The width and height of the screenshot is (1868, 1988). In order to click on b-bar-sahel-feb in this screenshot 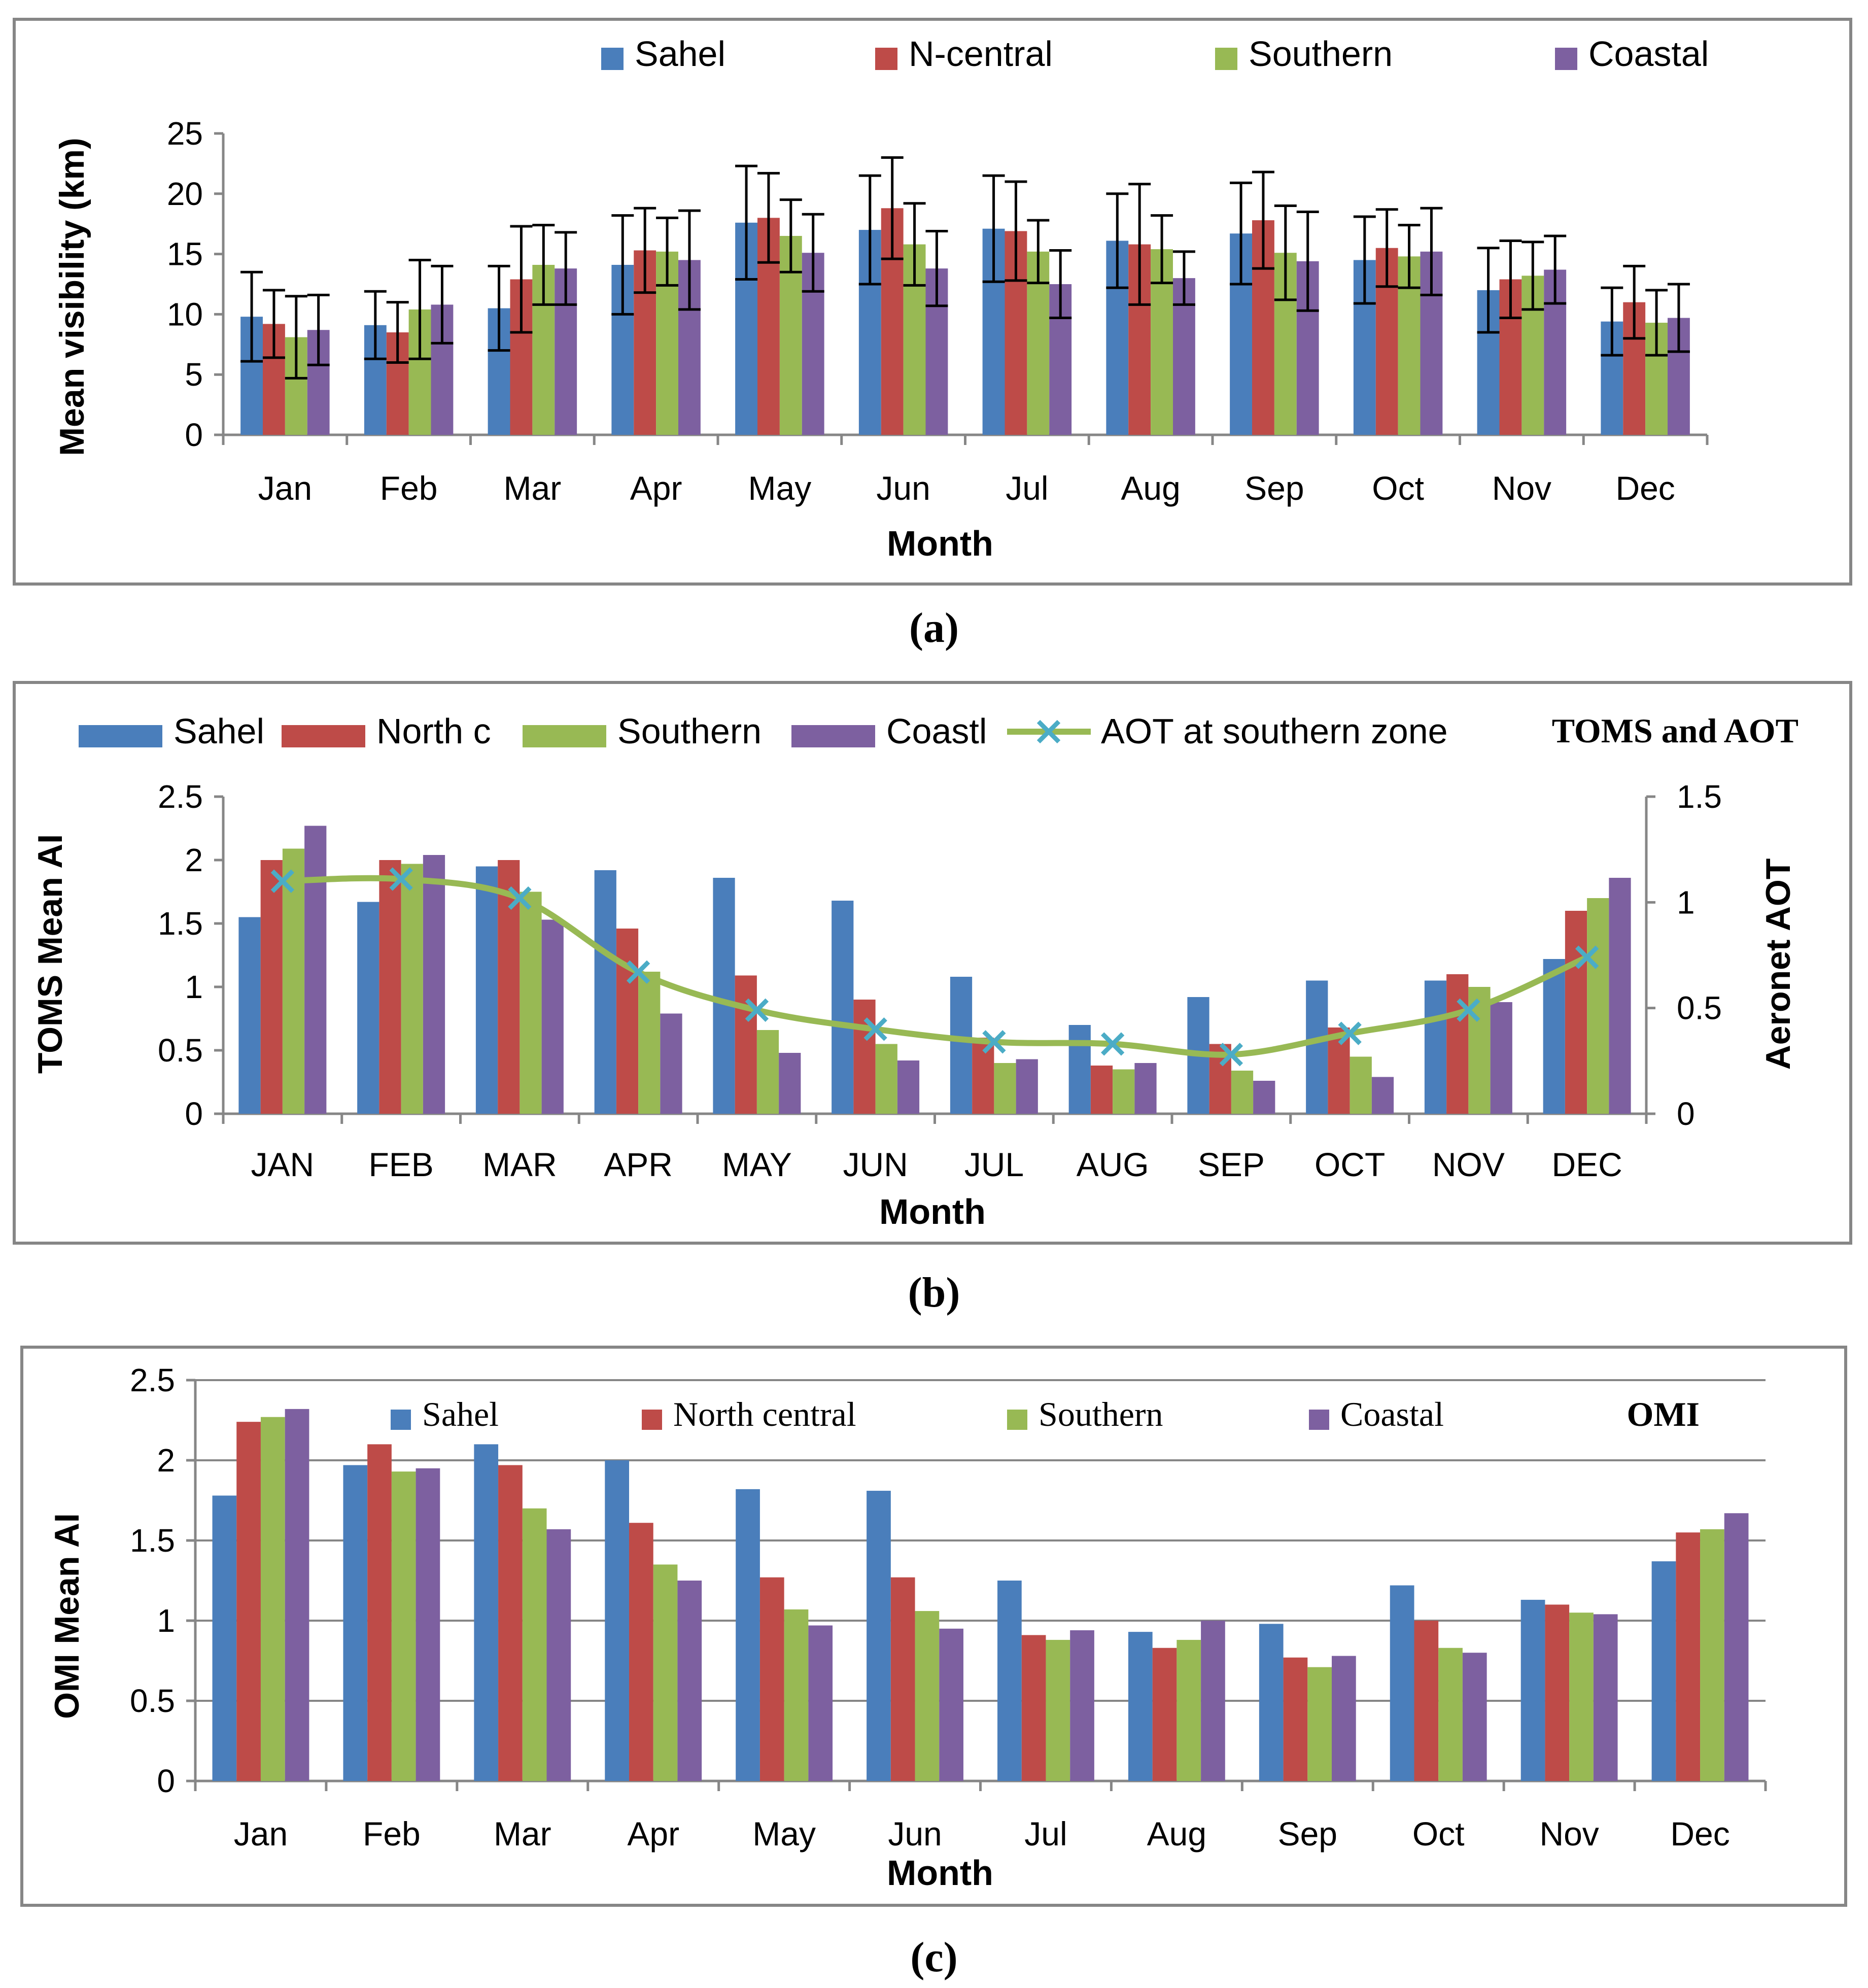, I will do `click(368, 1008)`.